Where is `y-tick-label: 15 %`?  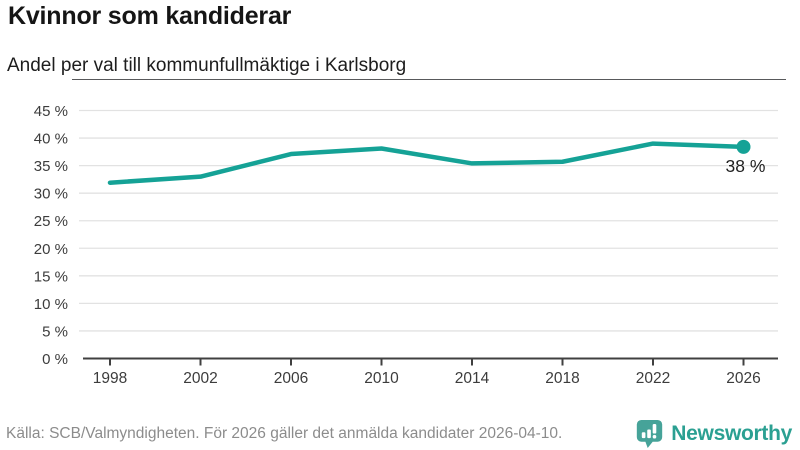 y-tick-label: 15 % is located at coordinates (51, 276).